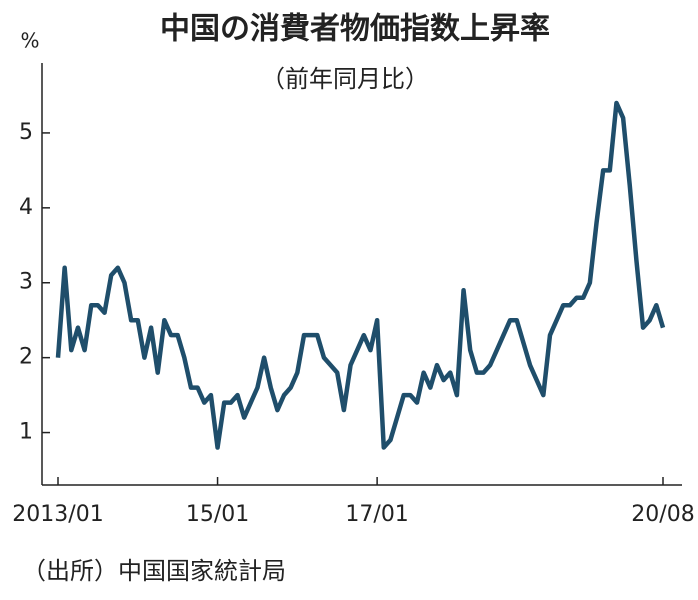 The height and width of the screenshot is (600, 698). What do you see at coordinates (345, 79) in the screenshot?
I see `chart-subtitle: （前年同月比）` at bounding box center [345, 79].